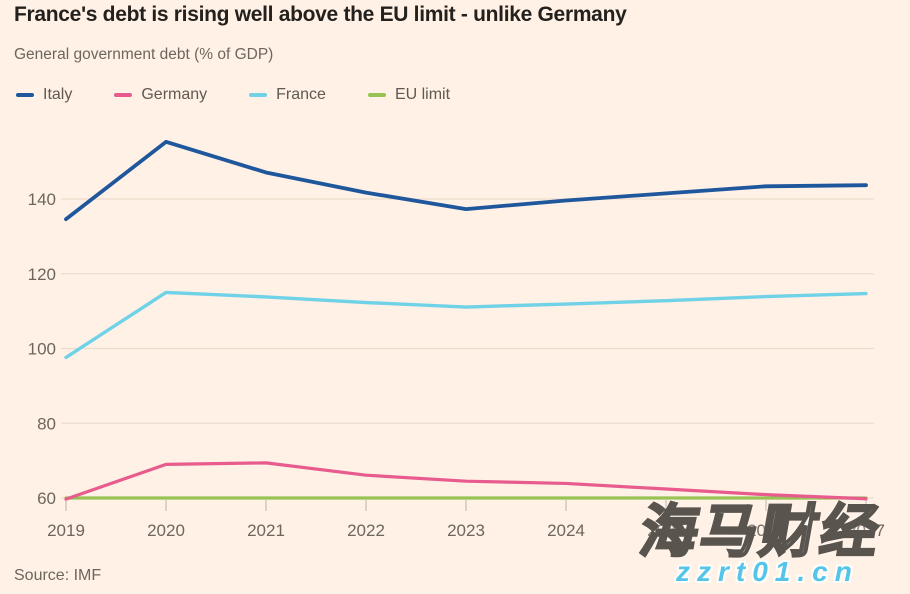 This screenshot has height=594, width=910. Describe the element at coordinates (46, 423) in the screenshot. I see `y-axis-label: 80` at that location.